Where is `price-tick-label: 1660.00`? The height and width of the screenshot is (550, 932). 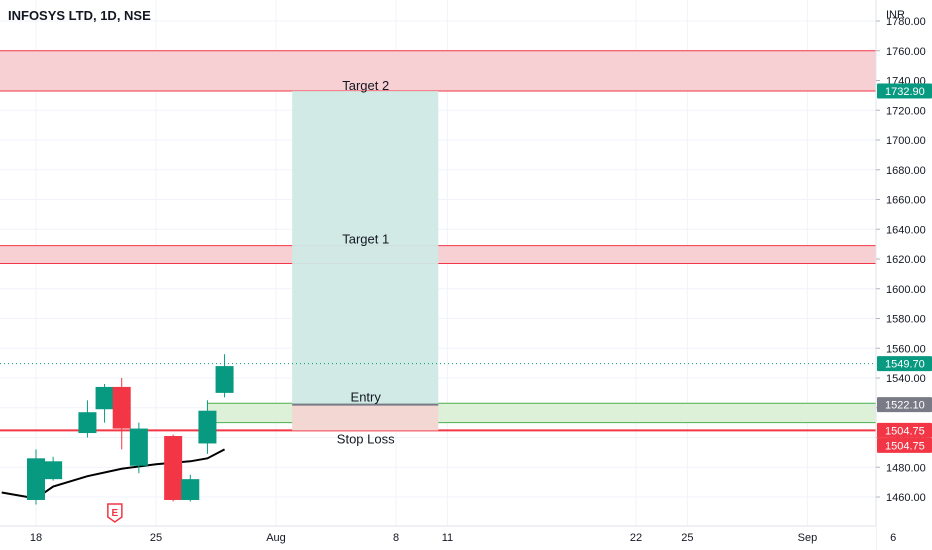 price-tick-label: 1660.00 is located at coordinates (906, 201).